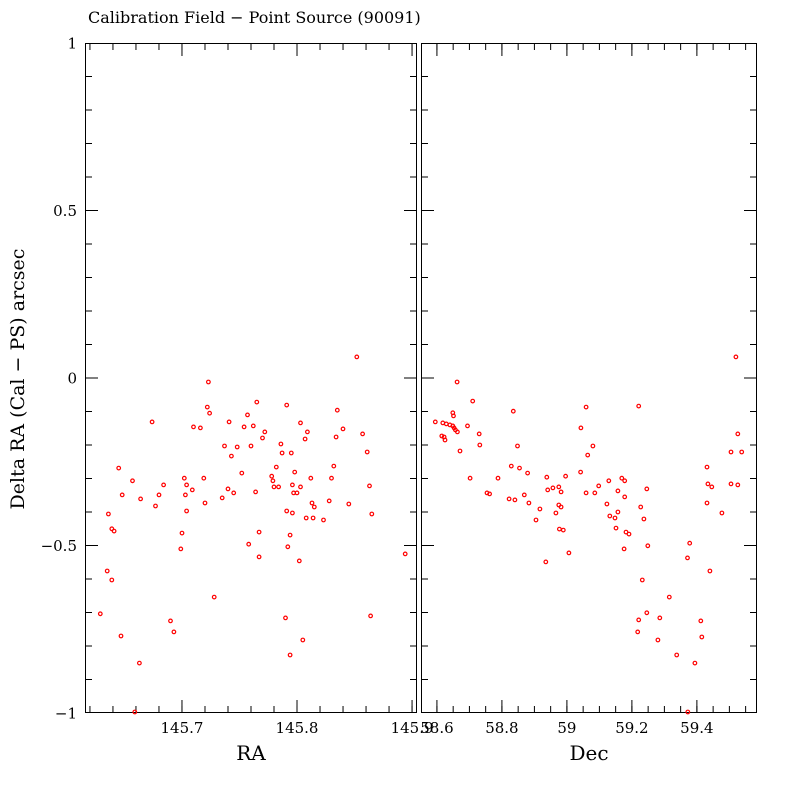  What do you see at coordinates (566, 728) in the screenshot?
I see `x-tick-label: 59` at bounding box center [566, 728].